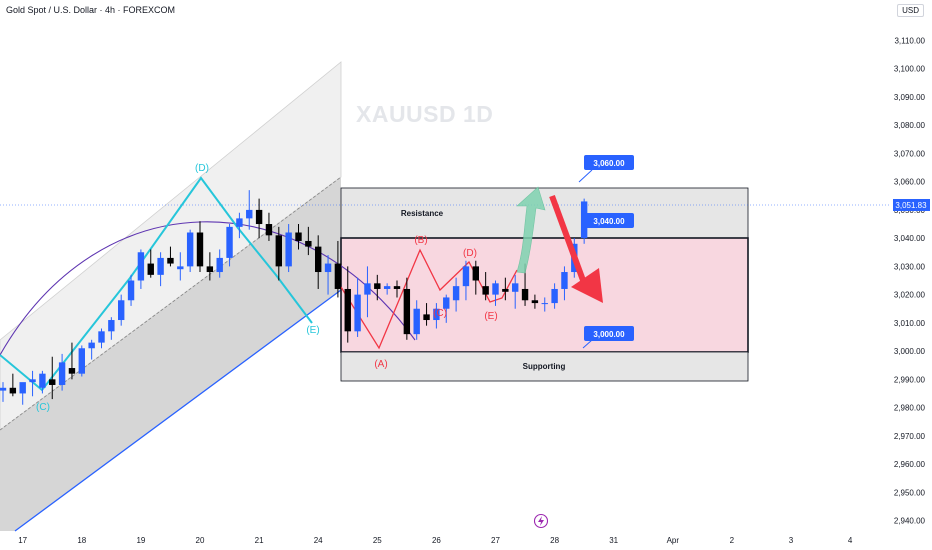 This screenshot has width=932, height=550. I want to click on price-tick-label: 3,010.00, so click(910, 323).